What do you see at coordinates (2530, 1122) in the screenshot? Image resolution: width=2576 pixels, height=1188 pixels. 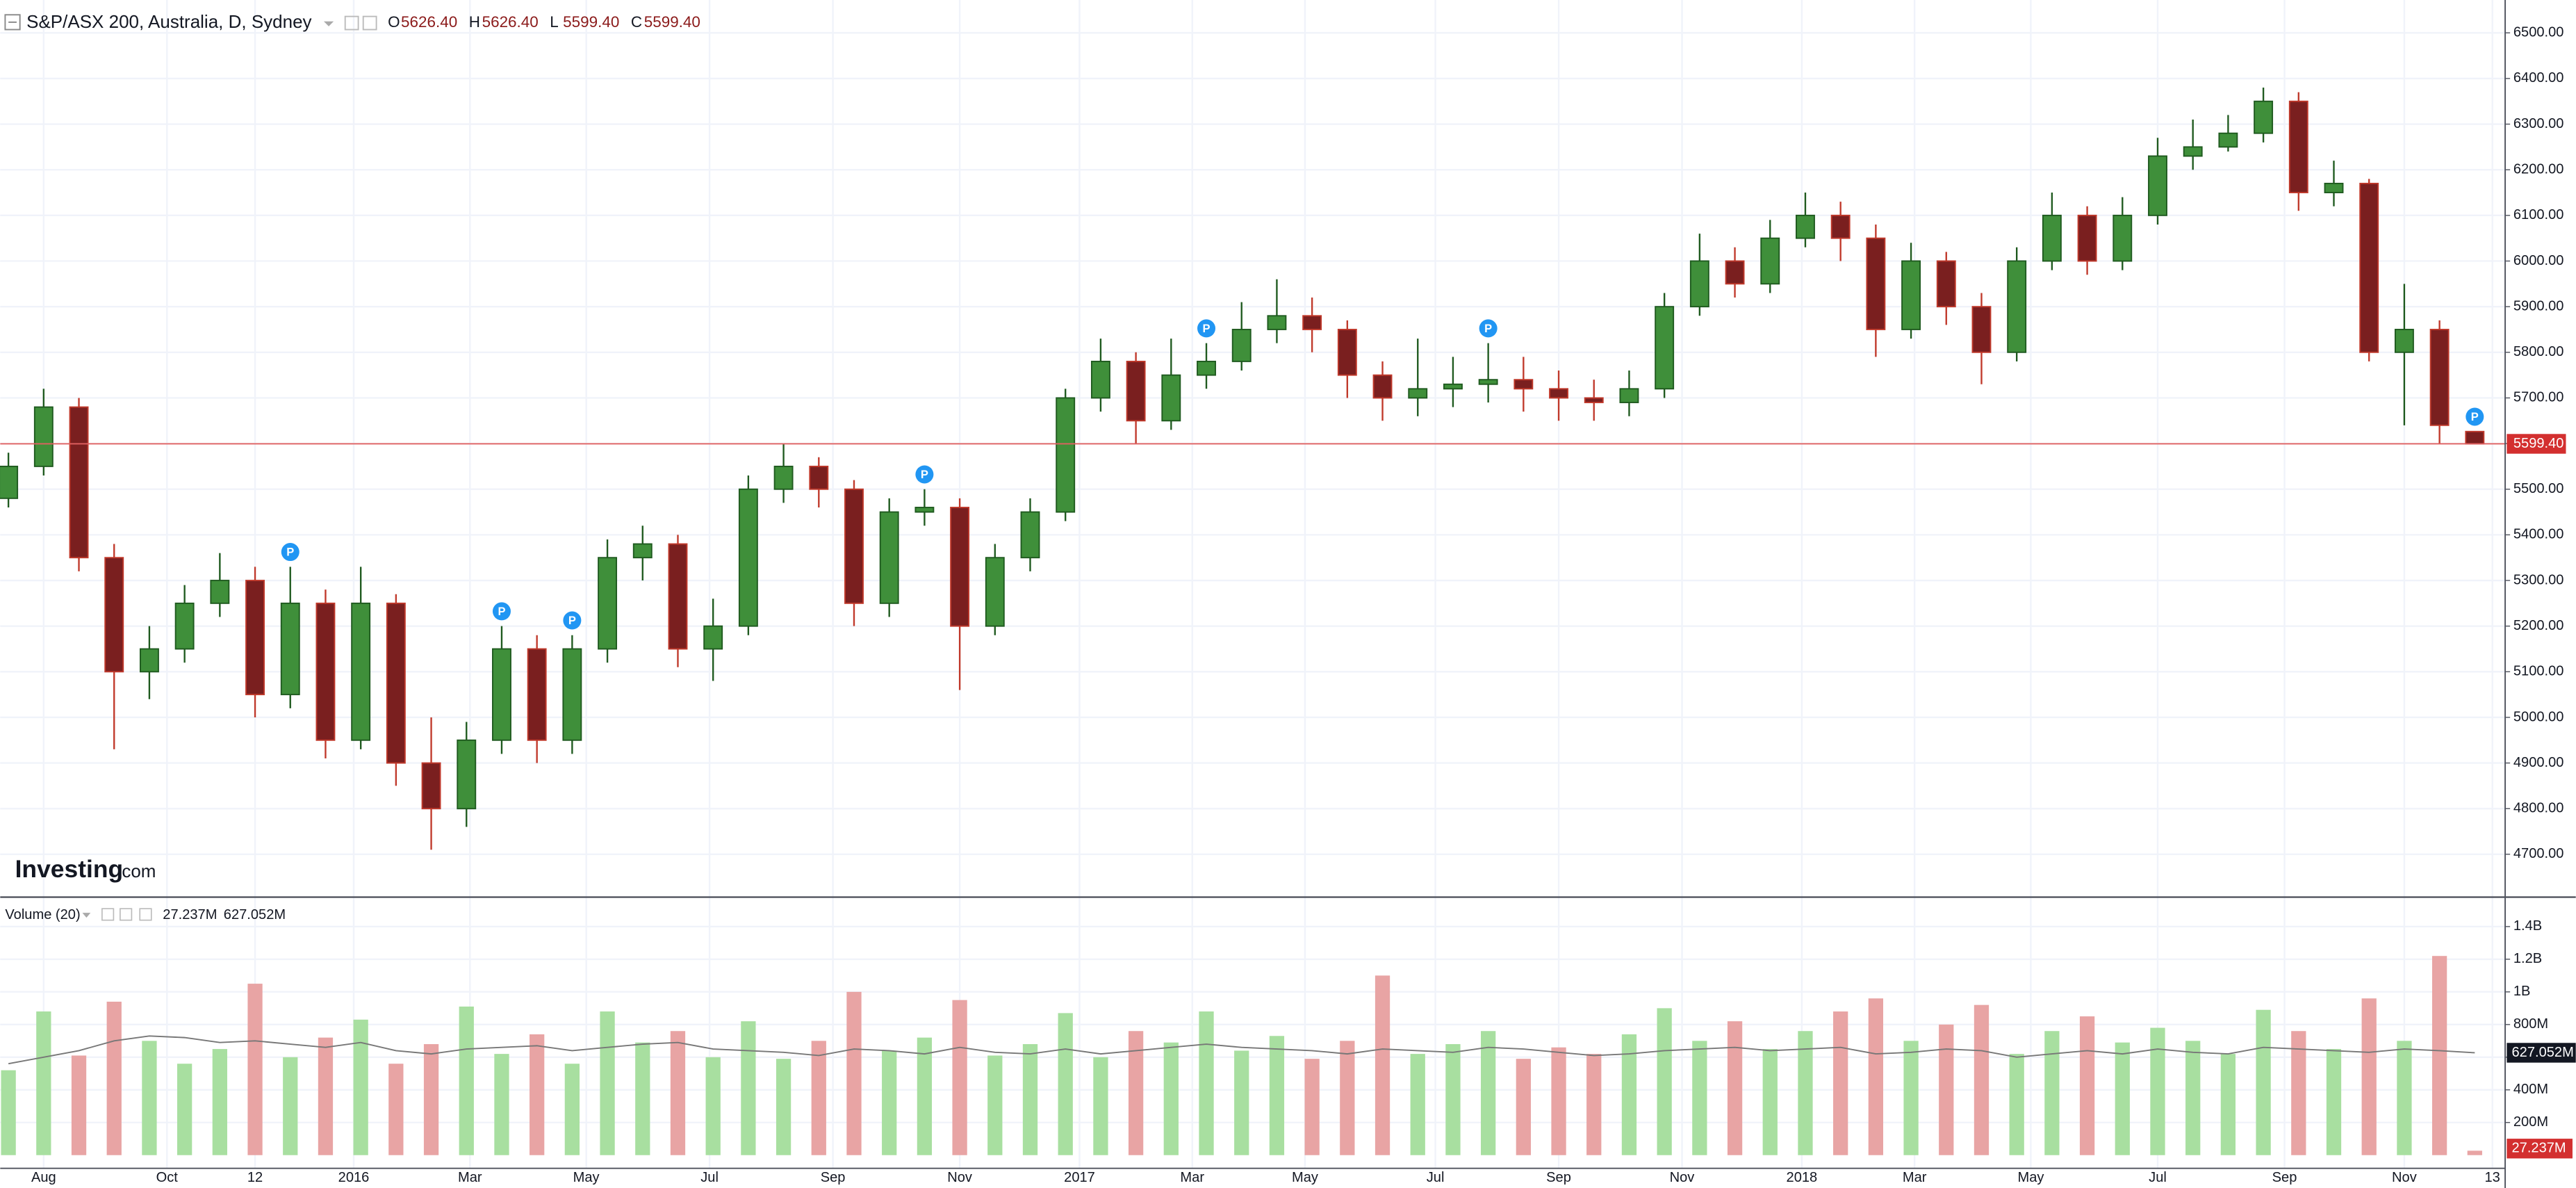 I see `volume-y-tick-label: 200M` at bounding box center [2530, 1122].